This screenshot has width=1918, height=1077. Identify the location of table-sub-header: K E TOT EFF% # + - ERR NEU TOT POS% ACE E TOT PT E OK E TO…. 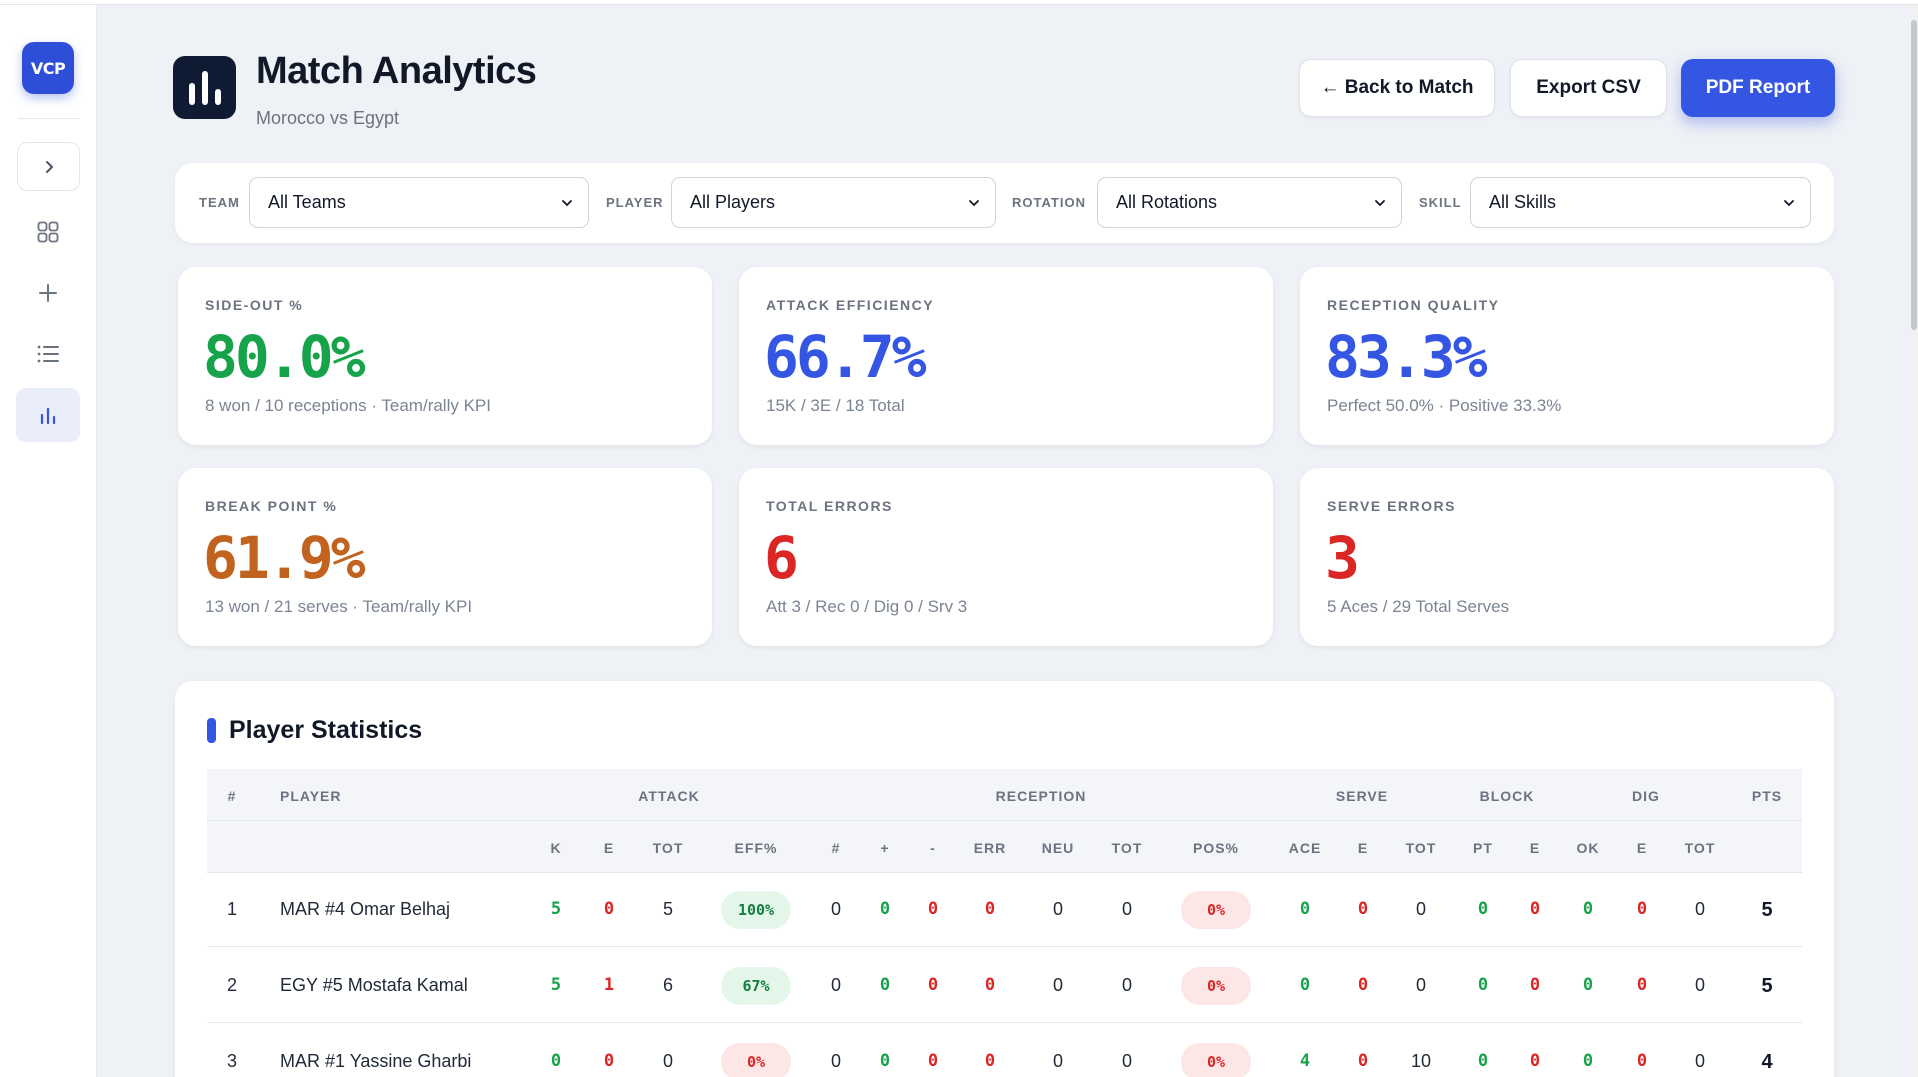
(1004, 847).